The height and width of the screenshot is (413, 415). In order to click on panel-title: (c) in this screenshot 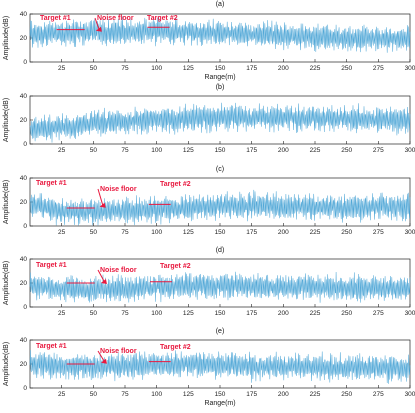, I will do `click(220, 169)`.